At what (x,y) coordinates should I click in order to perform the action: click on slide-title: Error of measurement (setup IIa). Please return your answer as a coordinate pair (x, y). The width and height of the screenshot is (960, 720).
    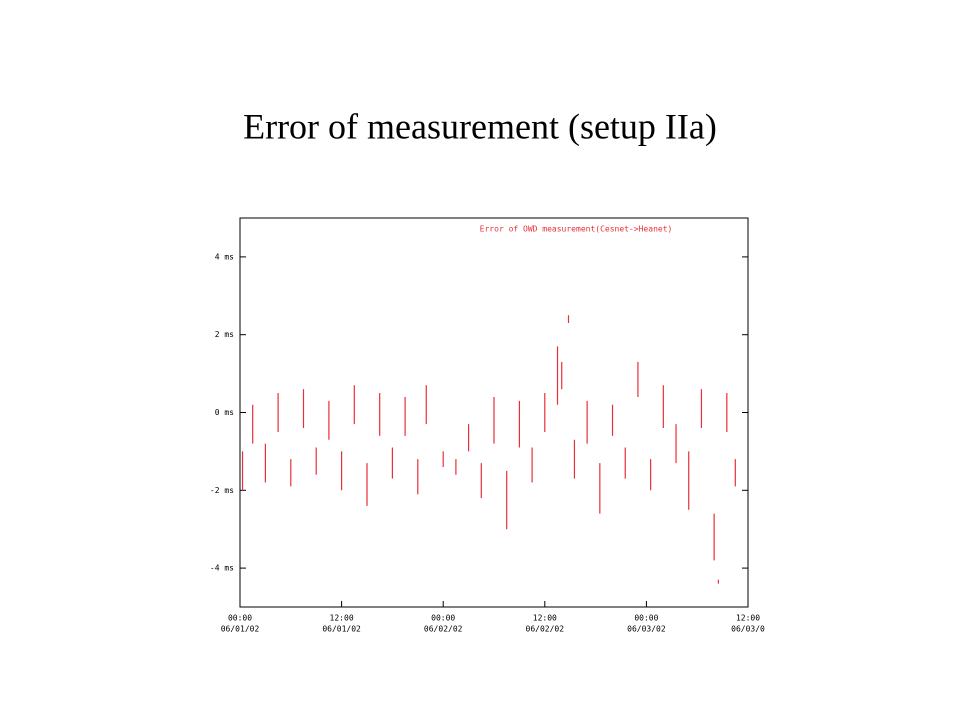
    Looking at the image, I should click on (480, 126).